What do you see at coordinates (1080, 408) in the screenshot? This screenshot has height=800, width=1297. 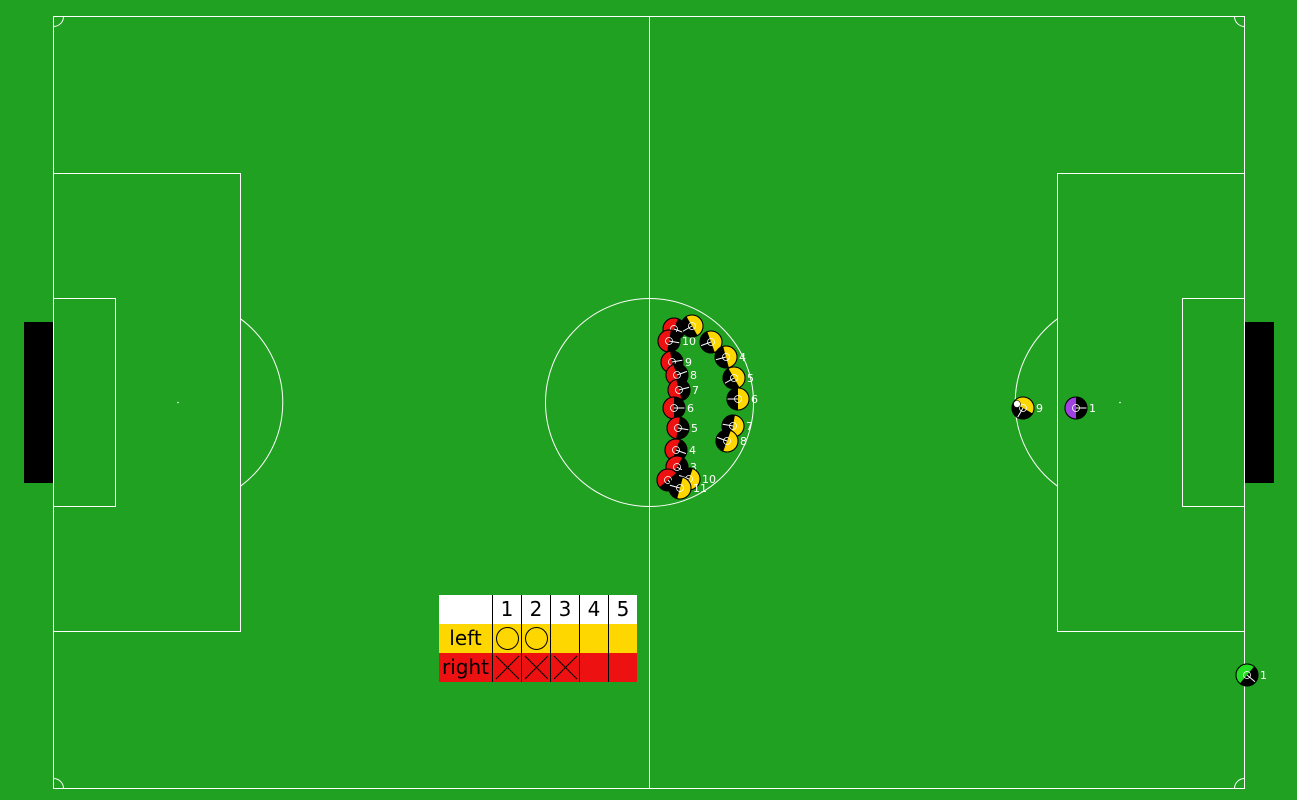 I see `player-goalie-1: 1` at bounding box center [1080, 408].